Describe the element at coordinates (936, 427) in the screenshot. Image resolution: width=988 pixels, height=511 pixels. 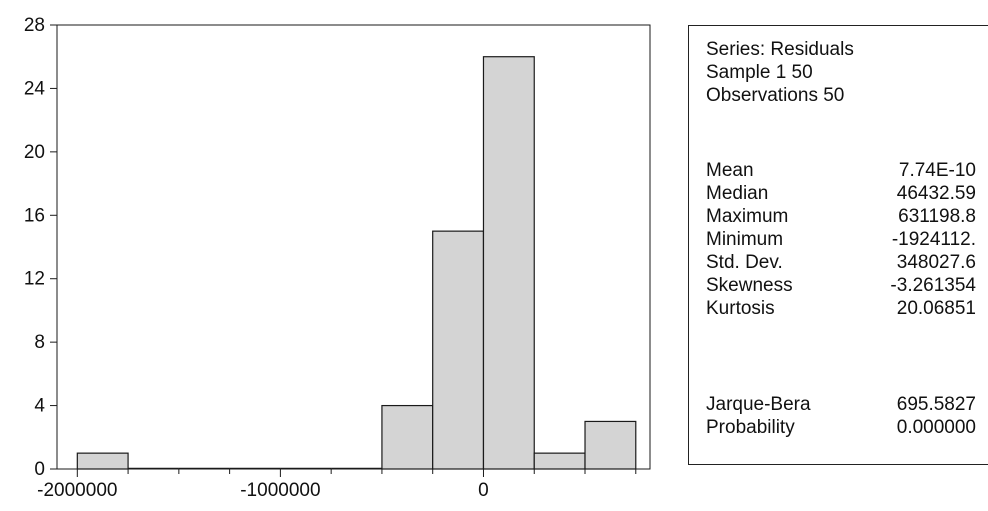
I see `stat-value: 0.000000` at that location.